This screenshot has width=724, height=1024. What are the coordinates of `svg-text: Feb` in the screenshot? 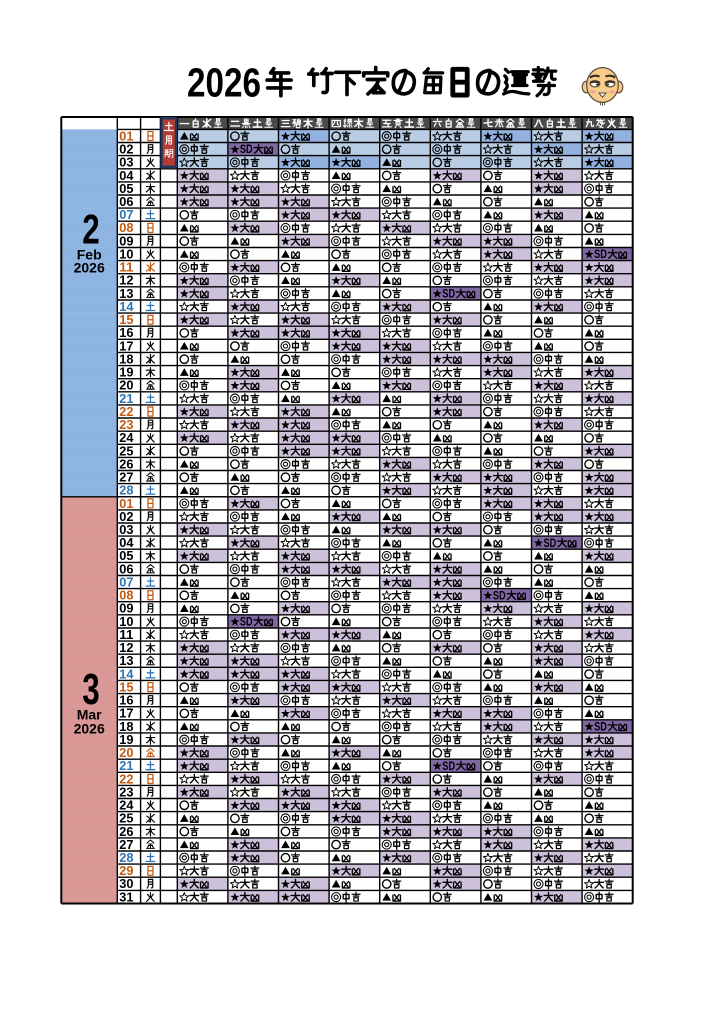 It's located at (89, 255).